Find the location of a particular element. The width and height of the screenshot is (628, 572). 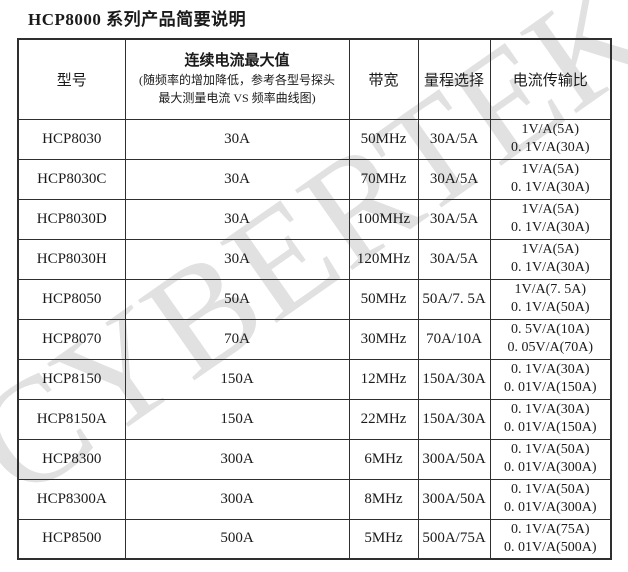

ratio-cell: 0. 1V/A(75A) 0. 01V/A(500A) is located at coordinates (550, 539).